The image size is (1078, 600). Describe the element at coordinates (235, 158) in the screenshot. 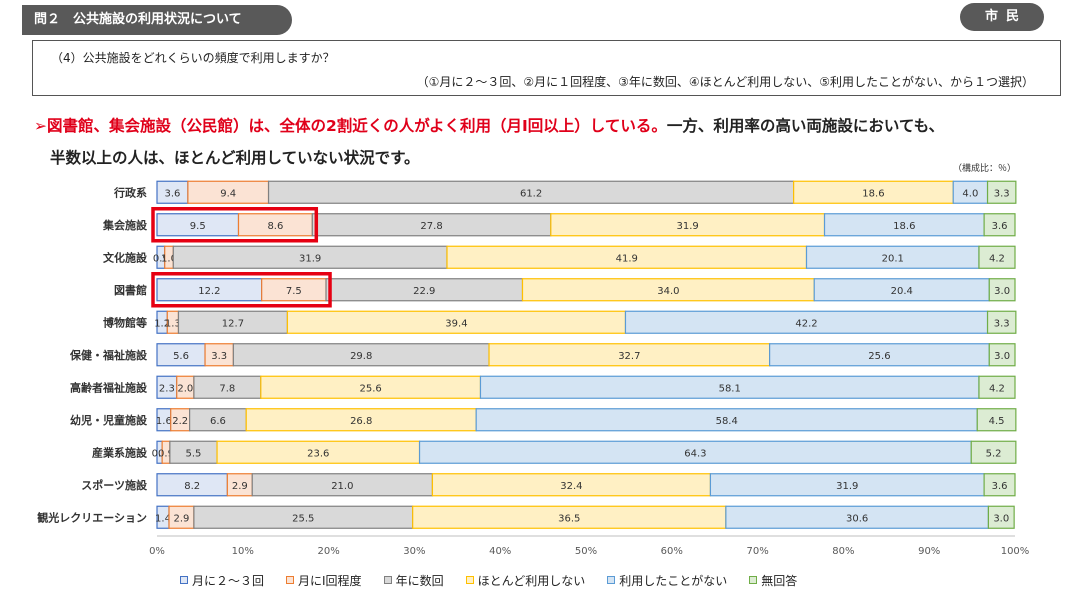

I see `summary-line-2: 半数以上の人は、ほとんど利用していない状況です。` at that location.